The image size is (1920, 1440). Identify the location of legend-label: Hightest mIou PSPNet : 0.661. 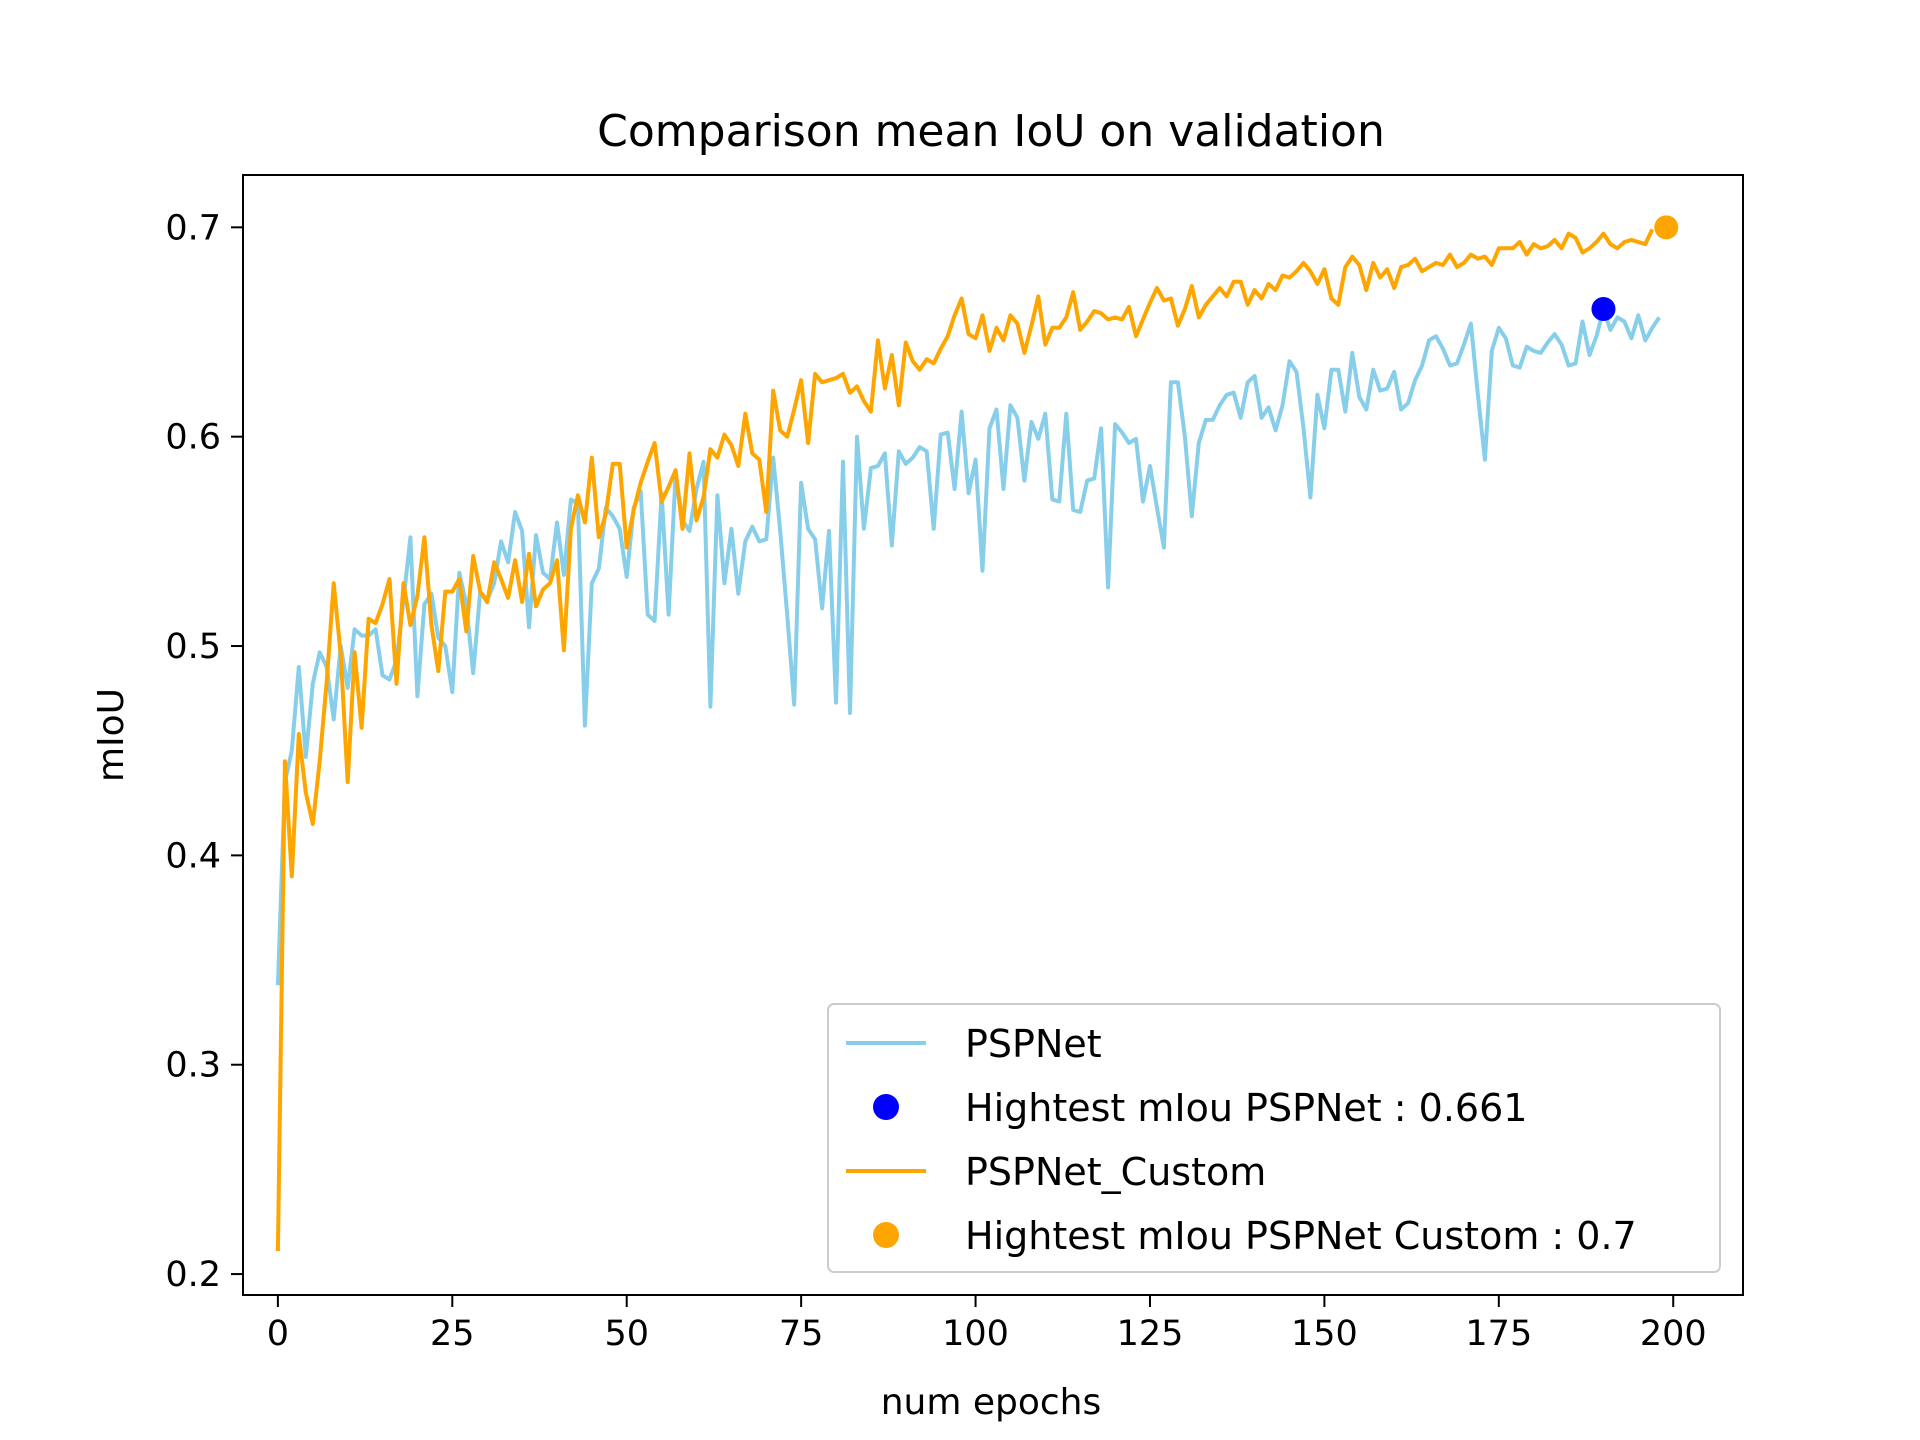
(1246, 1108).